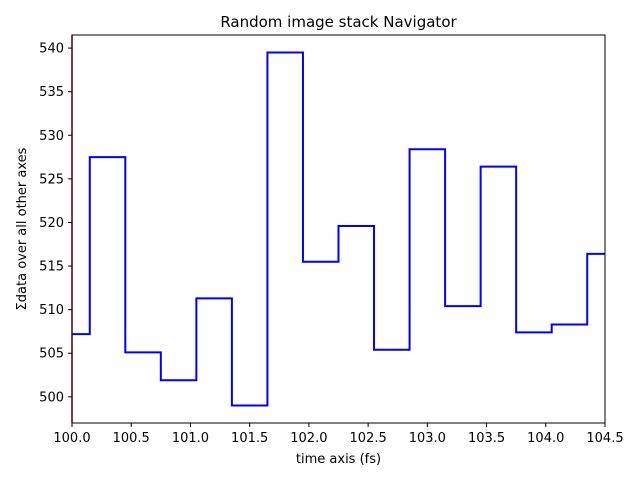 The width and height of the screenshot is (640, 480). What do you see at coordinates (131, 438) in the screenshot?
I see `x-tick-label: 100.5` at bounding box center [131, 438].